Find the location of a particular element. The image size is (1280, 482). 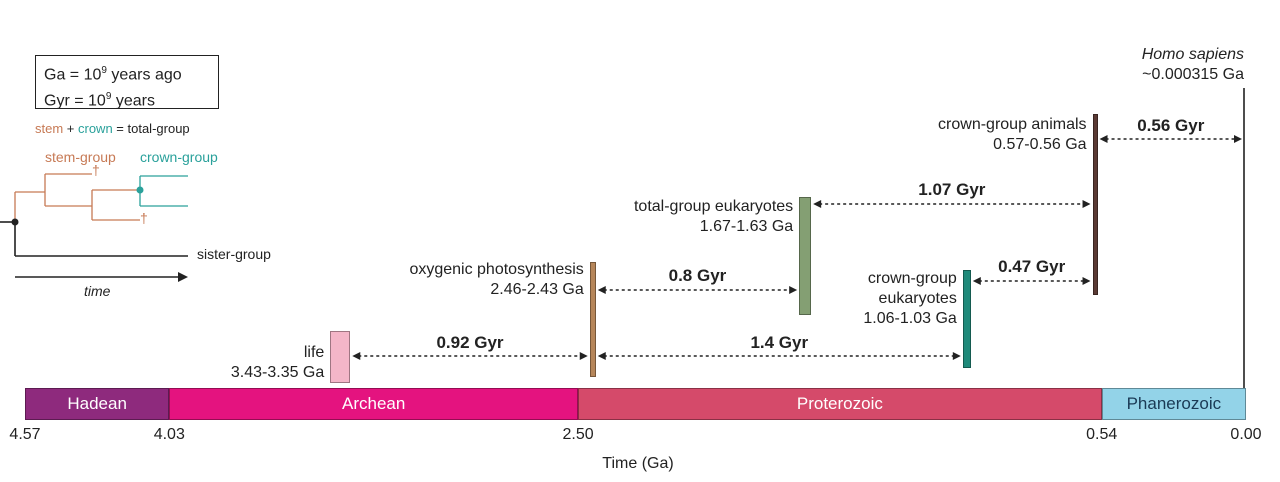

event-label-line: 0.57-0.56 Ga is located at coordinates (1040, 144).